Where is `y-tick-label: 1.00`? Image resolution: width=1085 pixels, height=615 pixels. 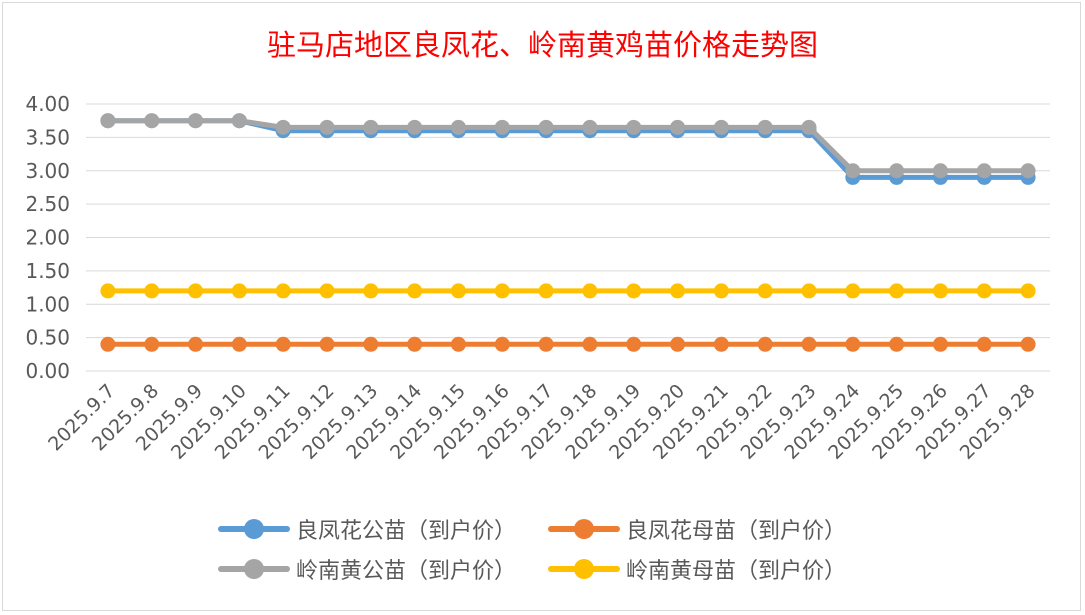
y-tick-label: 1.00 is located at coordinates (47, 304).